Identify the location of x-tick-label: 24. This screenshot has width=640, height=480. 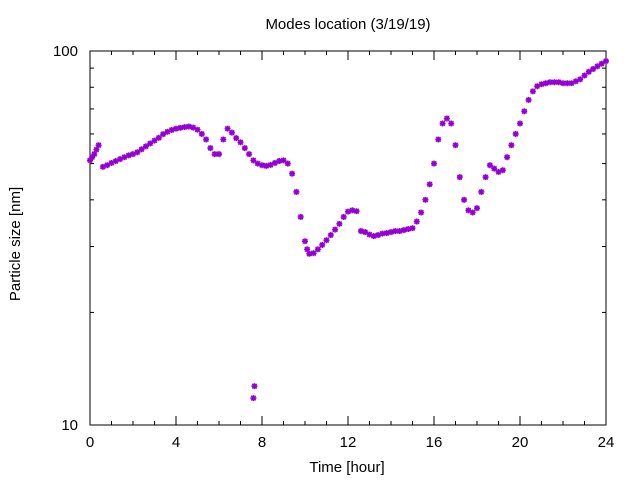
(606, 442).